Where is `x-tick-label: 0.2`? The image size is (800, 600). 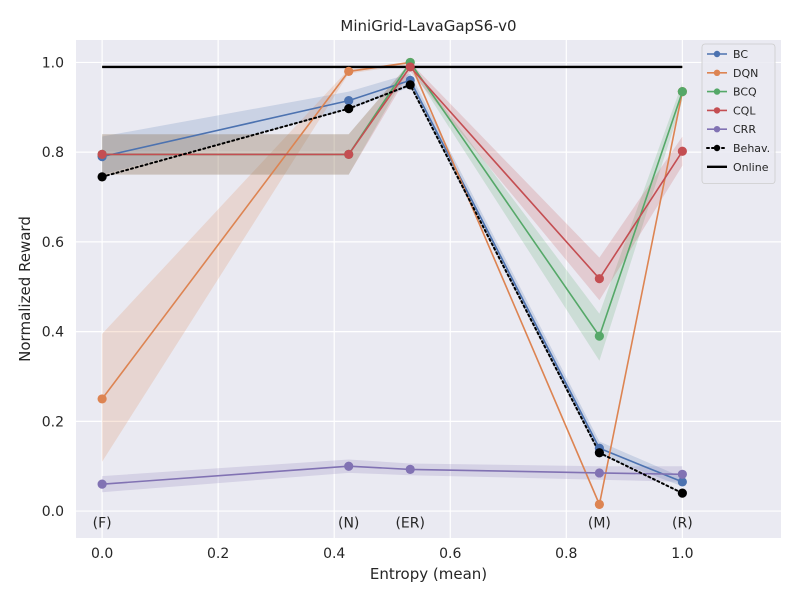
x-tick-label: 0.2 is located at coordinates (218, 554).